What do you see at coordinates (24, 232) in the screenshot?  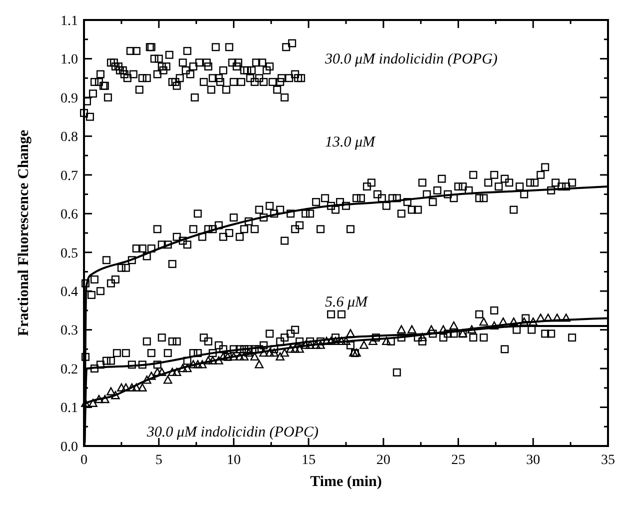 I see `y-axis-title: Fractional Fluorescence Change` at bounding box center [24, 232].